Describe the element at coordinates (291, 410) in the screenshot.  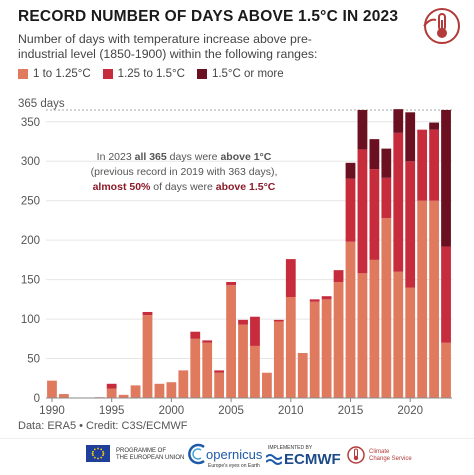
I see `x-tick-label: 2010` at that location.